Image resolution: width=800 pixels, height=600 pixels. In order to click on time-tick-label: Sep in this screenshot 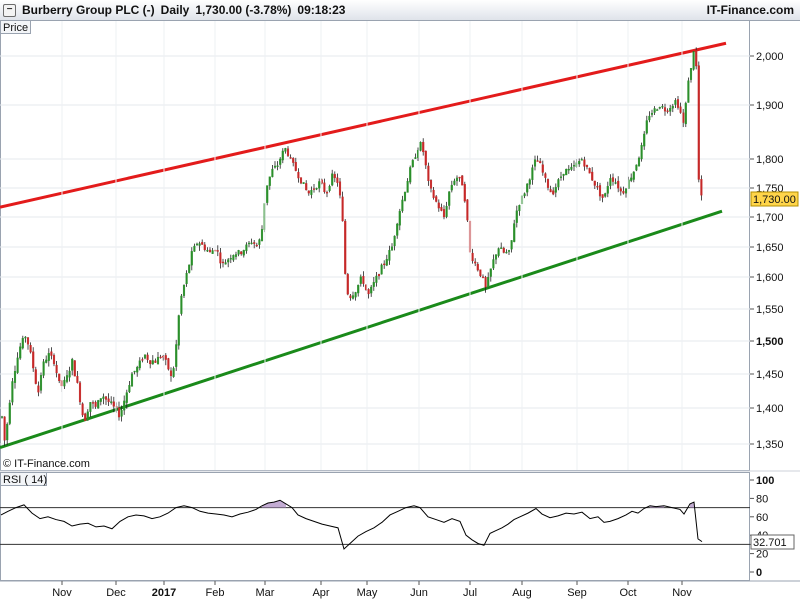, I will do `click(577, 593)`.